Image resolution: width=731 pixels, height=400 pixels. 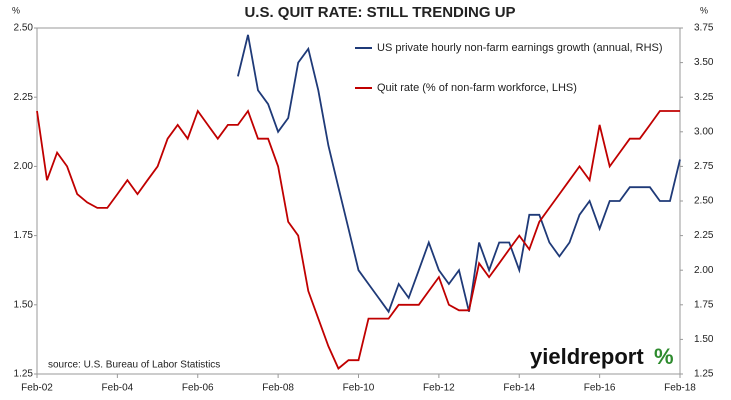 I want to click on x-tick-label: Feb-18, so click(x=680, y=388).